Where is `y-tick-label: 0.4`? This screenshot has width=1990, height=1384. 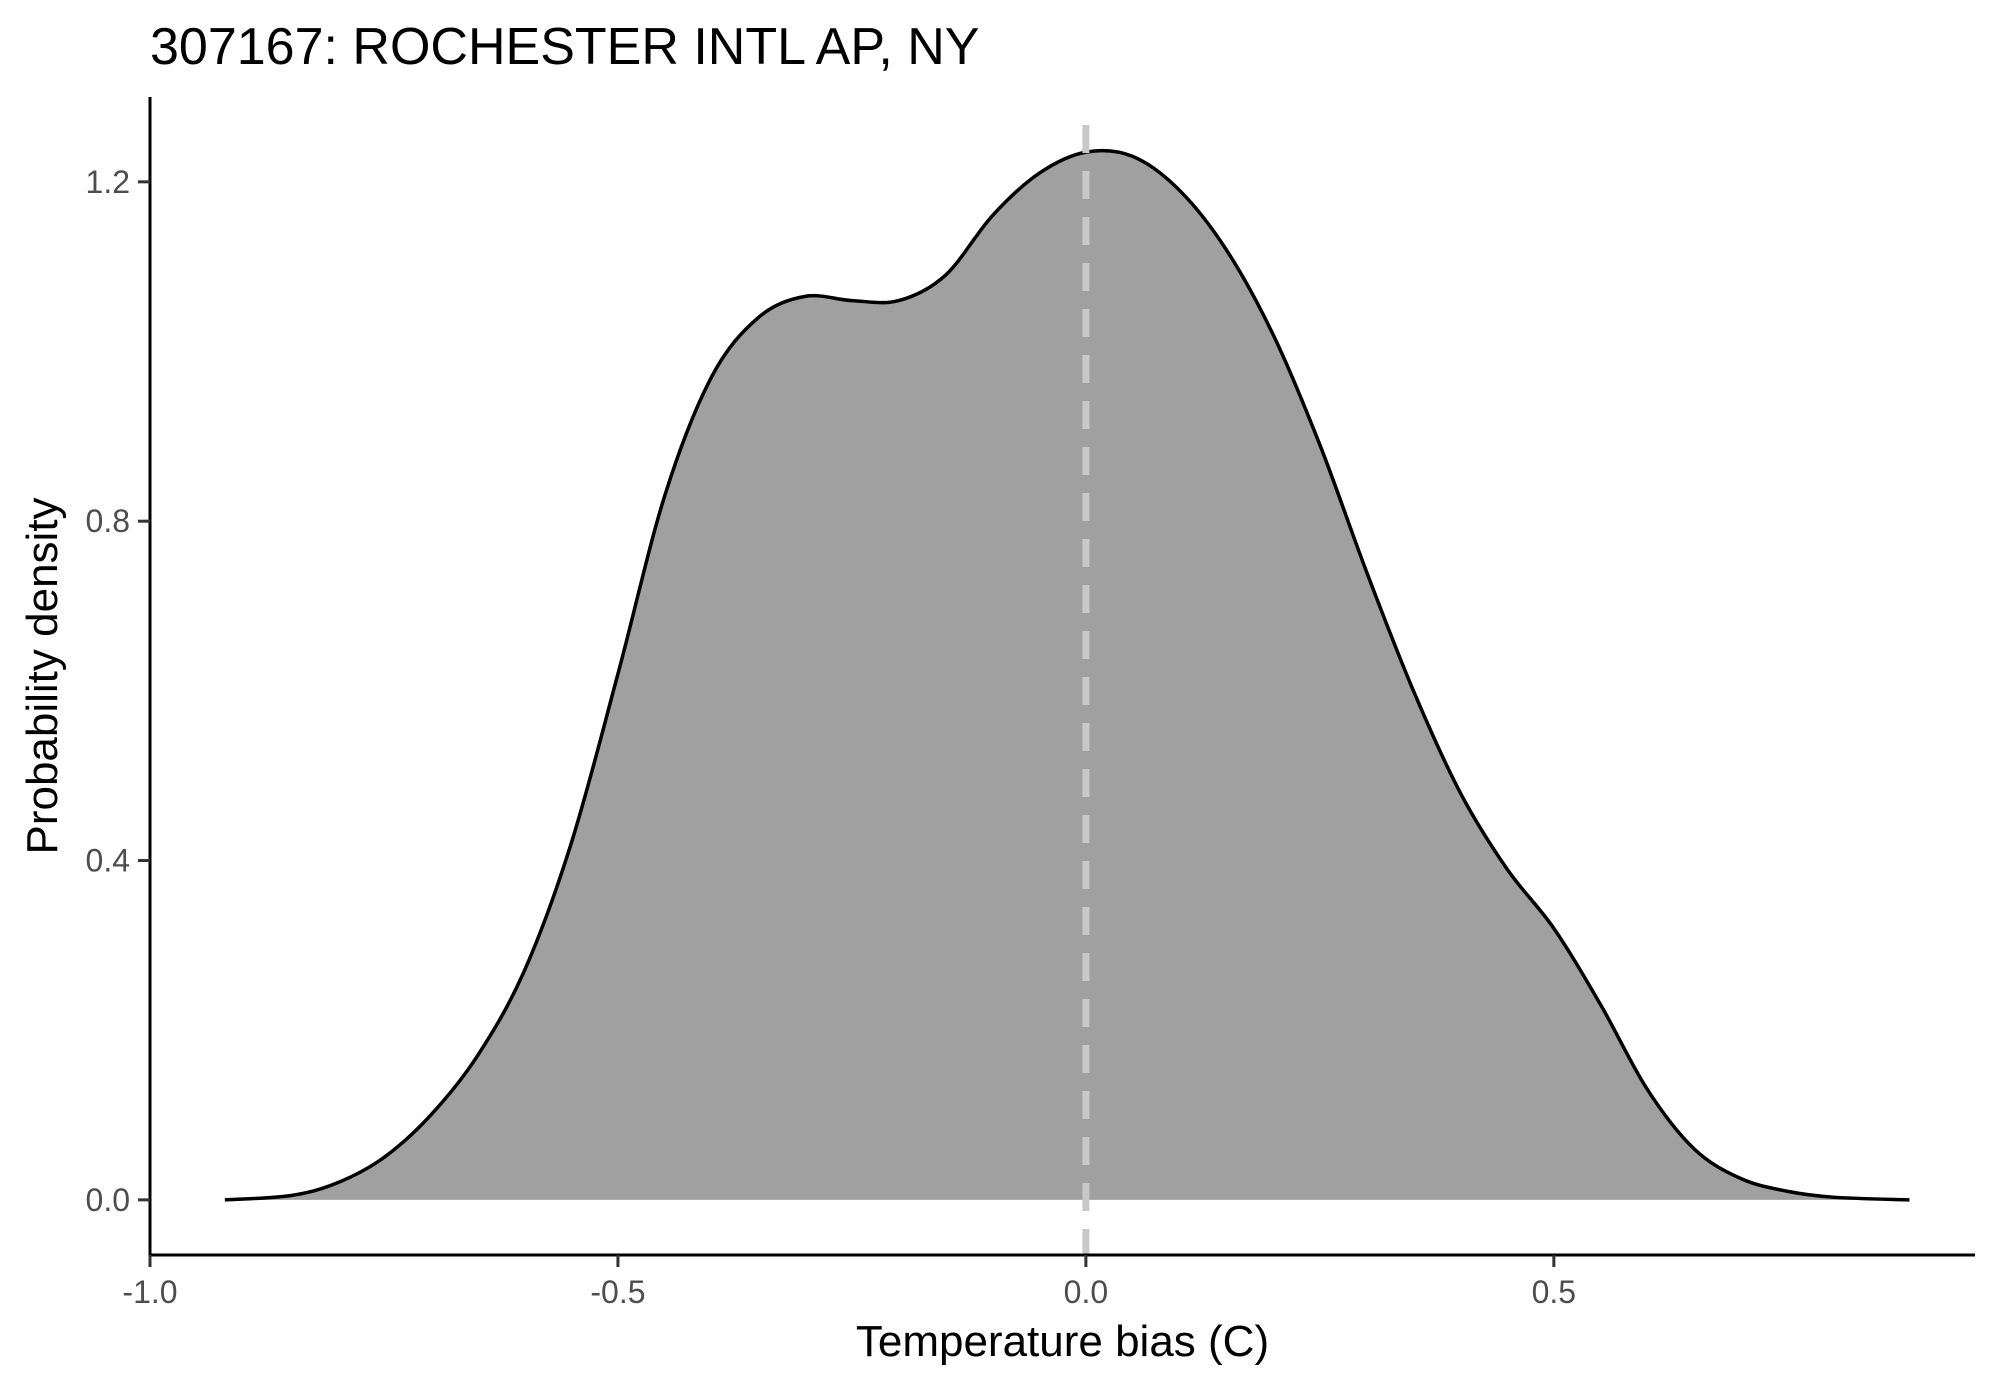
y-tick-label: 0.4 is located at coordinates (108, 861).